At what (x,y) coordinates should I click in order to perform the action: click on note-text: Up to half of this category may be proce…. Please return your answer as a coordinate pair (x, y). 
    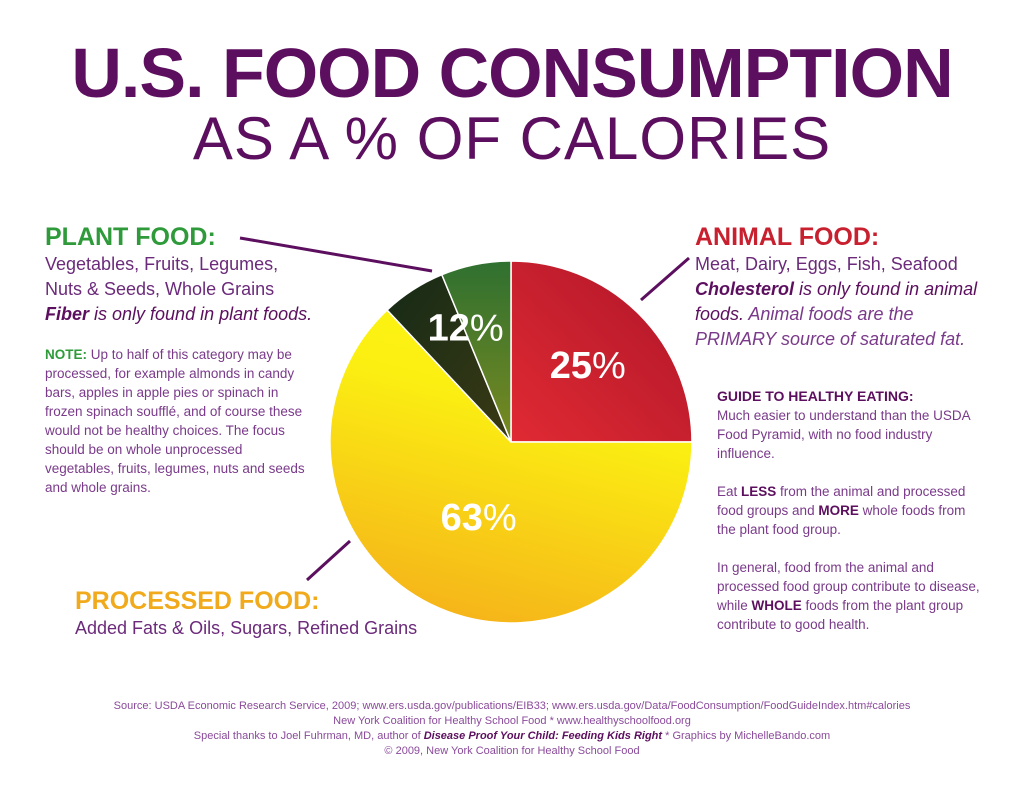
    Looking at the image, I should click on (175, 421).